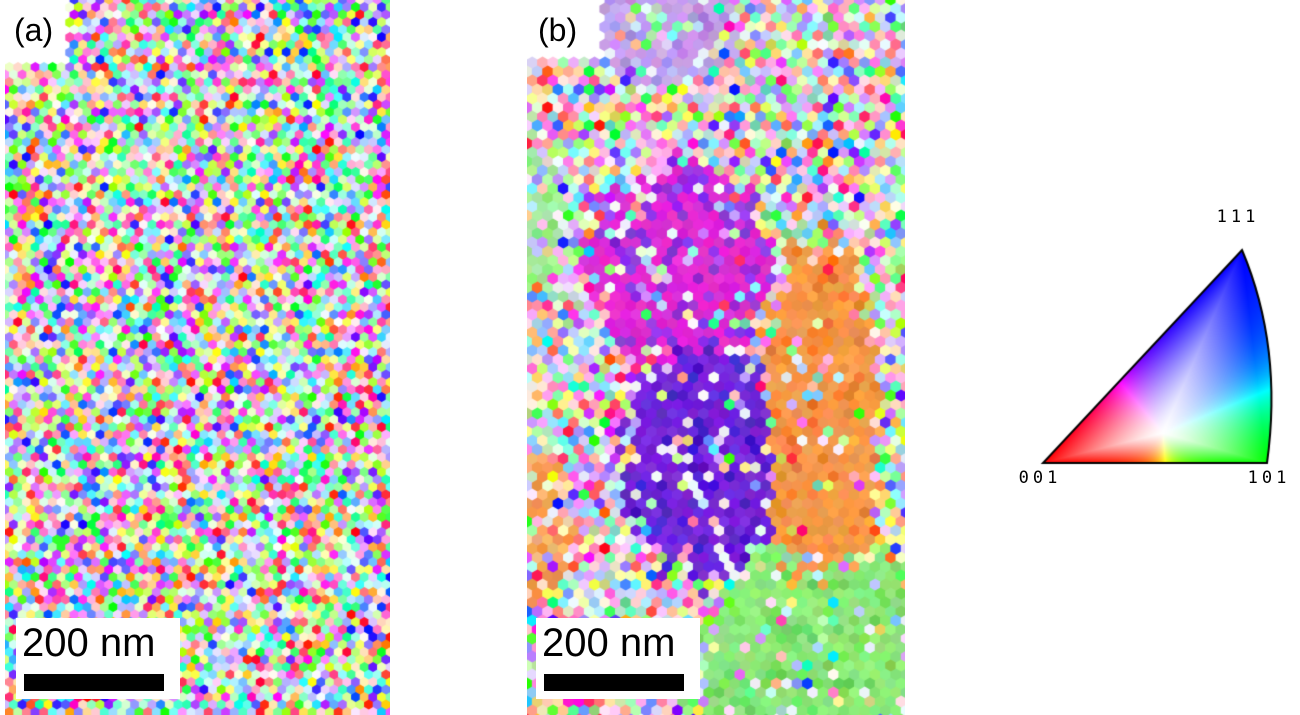  What do you see at coordinates (94, 682) in the screenshot?
I see `panel-a-scalebar-bar` at bounding box center [94, 682].